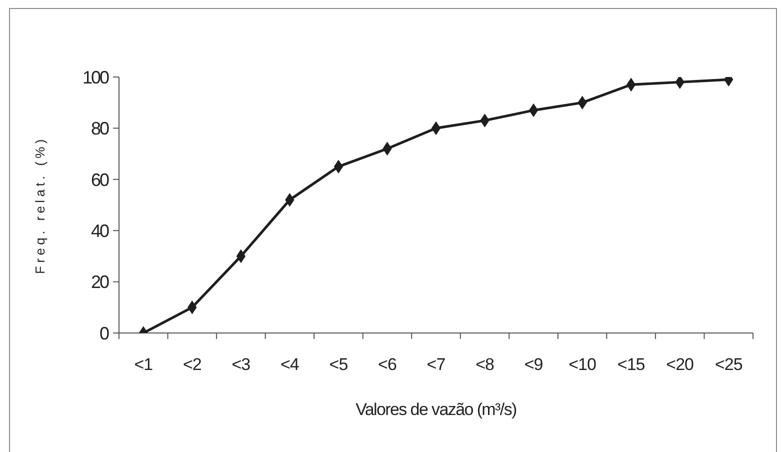 This screenshot has height=452, width=782. Describe the element at coordinates (241, 364) in the screenshot. I see `x-tick-label: <3` at that location.